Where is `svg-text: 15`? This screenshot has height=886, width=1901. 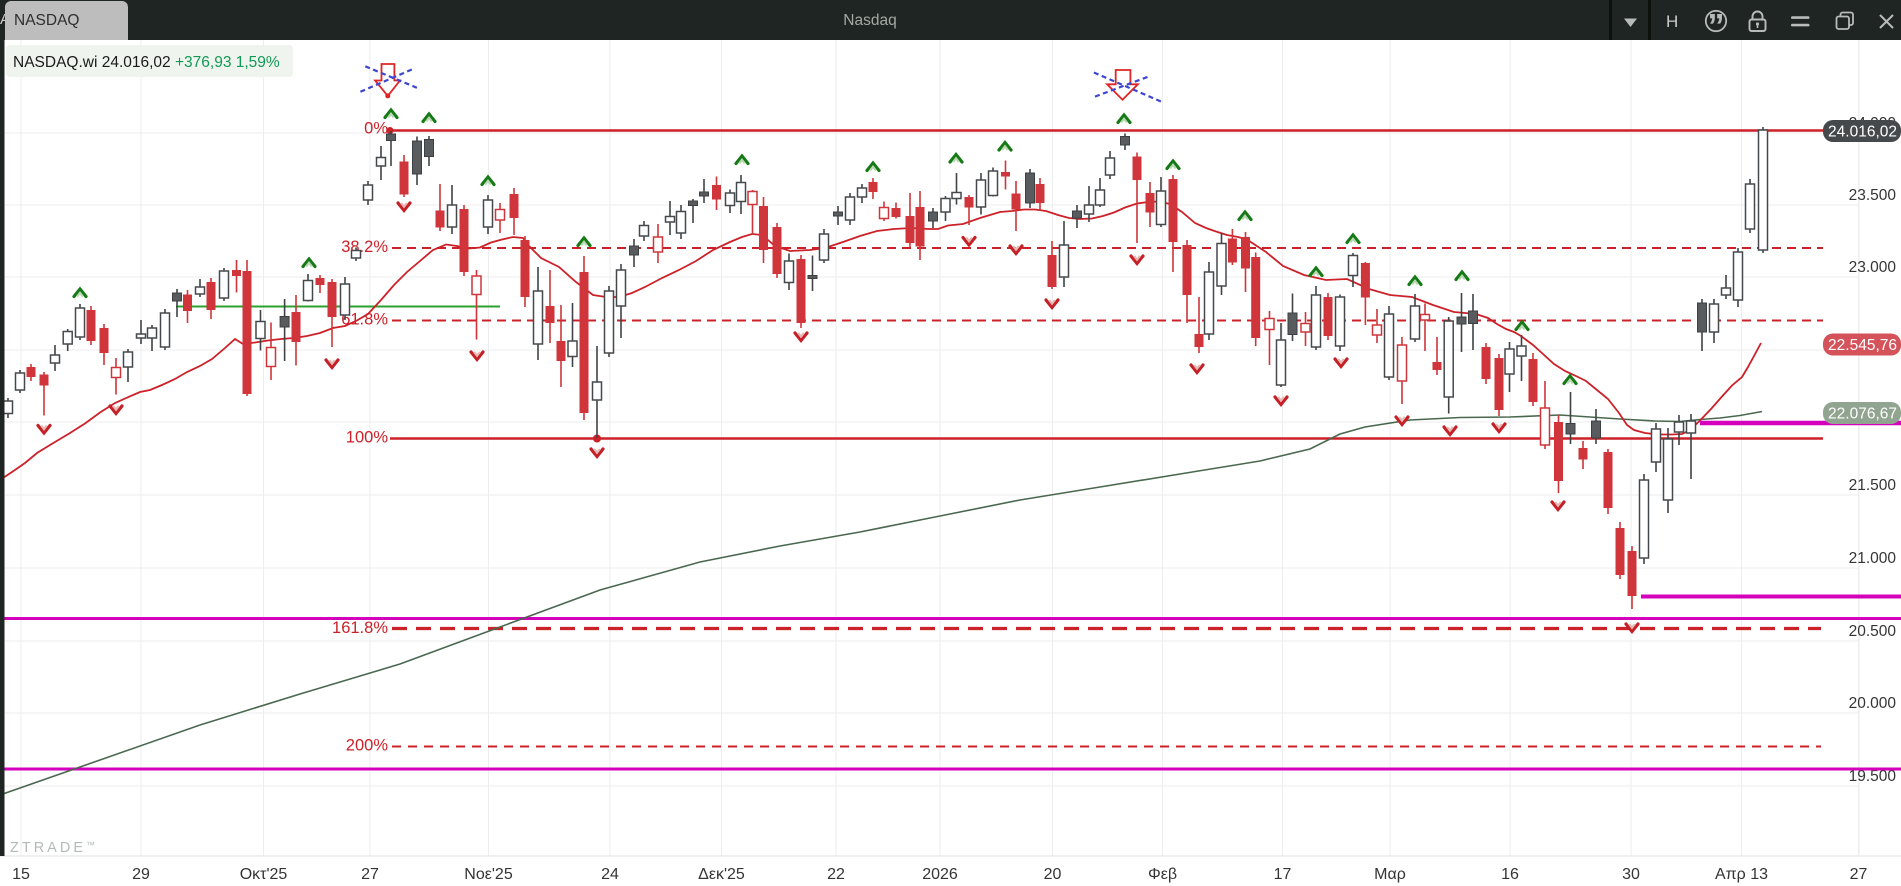 svg-text: 15 is located at coordinates (21, 874).